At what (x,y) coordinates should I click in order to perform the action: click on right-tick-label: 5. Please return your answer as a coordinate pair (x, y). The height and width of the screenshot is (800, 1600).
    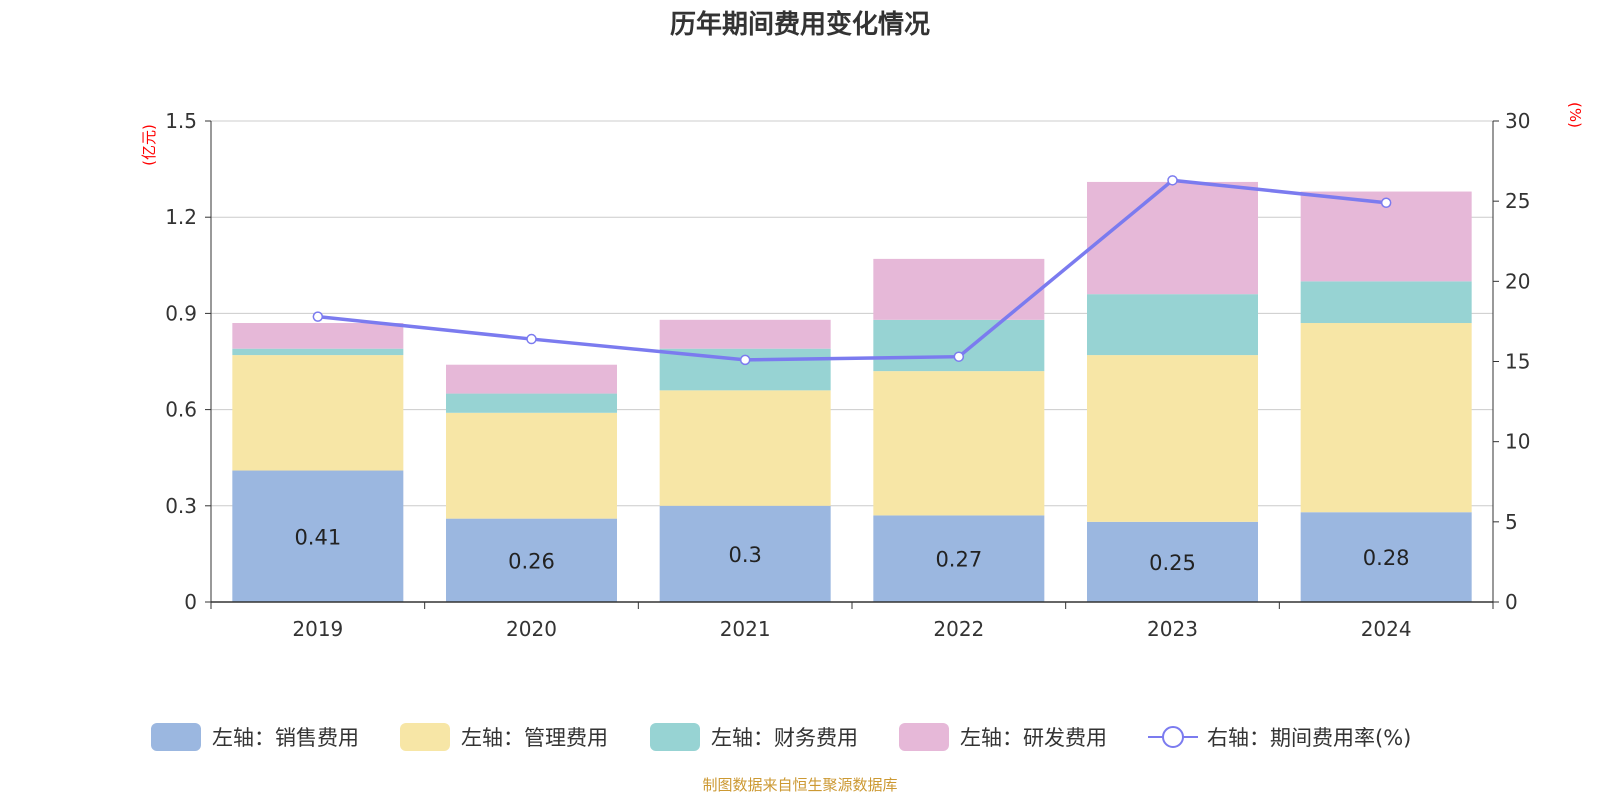
    Looking at the image, I should click on (1511, 522).